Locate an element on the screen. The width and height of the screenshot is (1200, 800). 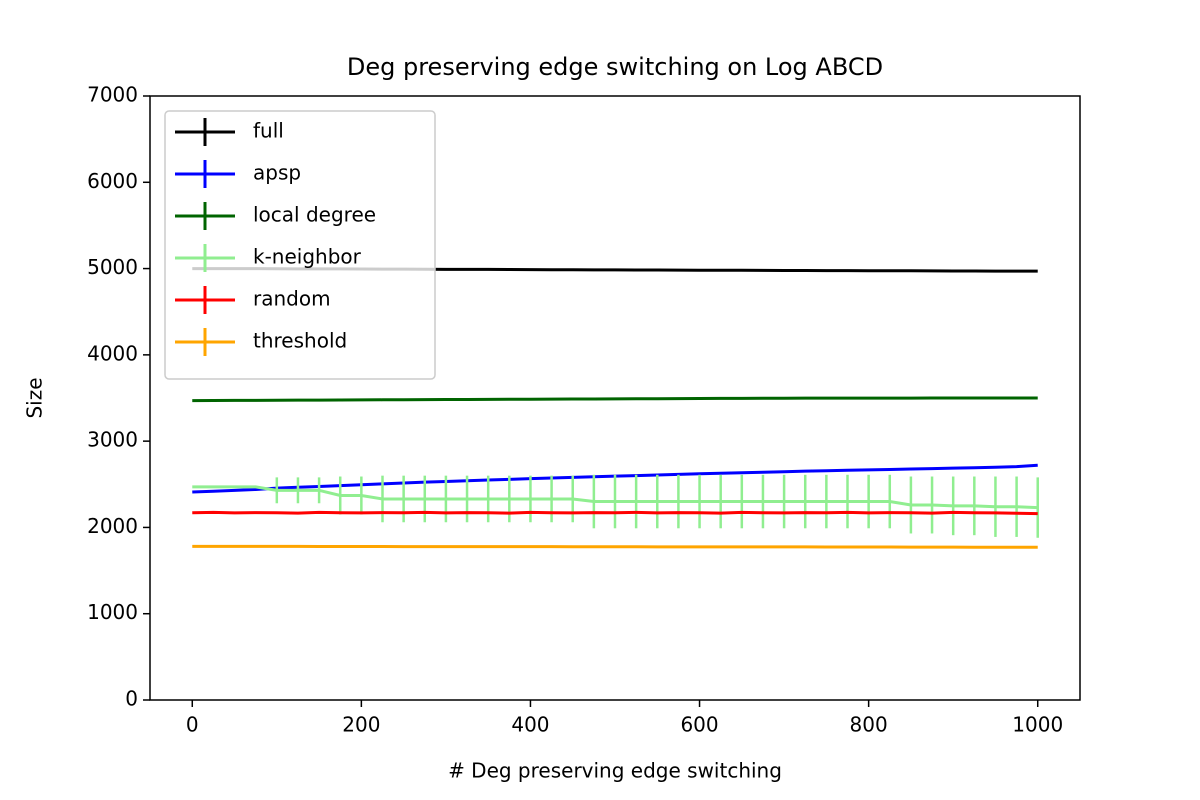
y-tick-label: 2000 is located at coordinates (112, 526).